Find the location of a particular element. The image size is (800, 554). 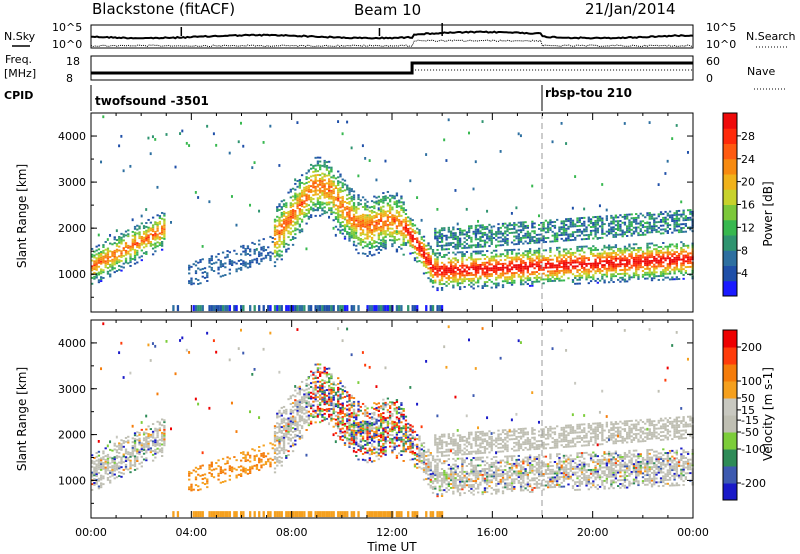

nave-trace is located at coordinates (392, 72).